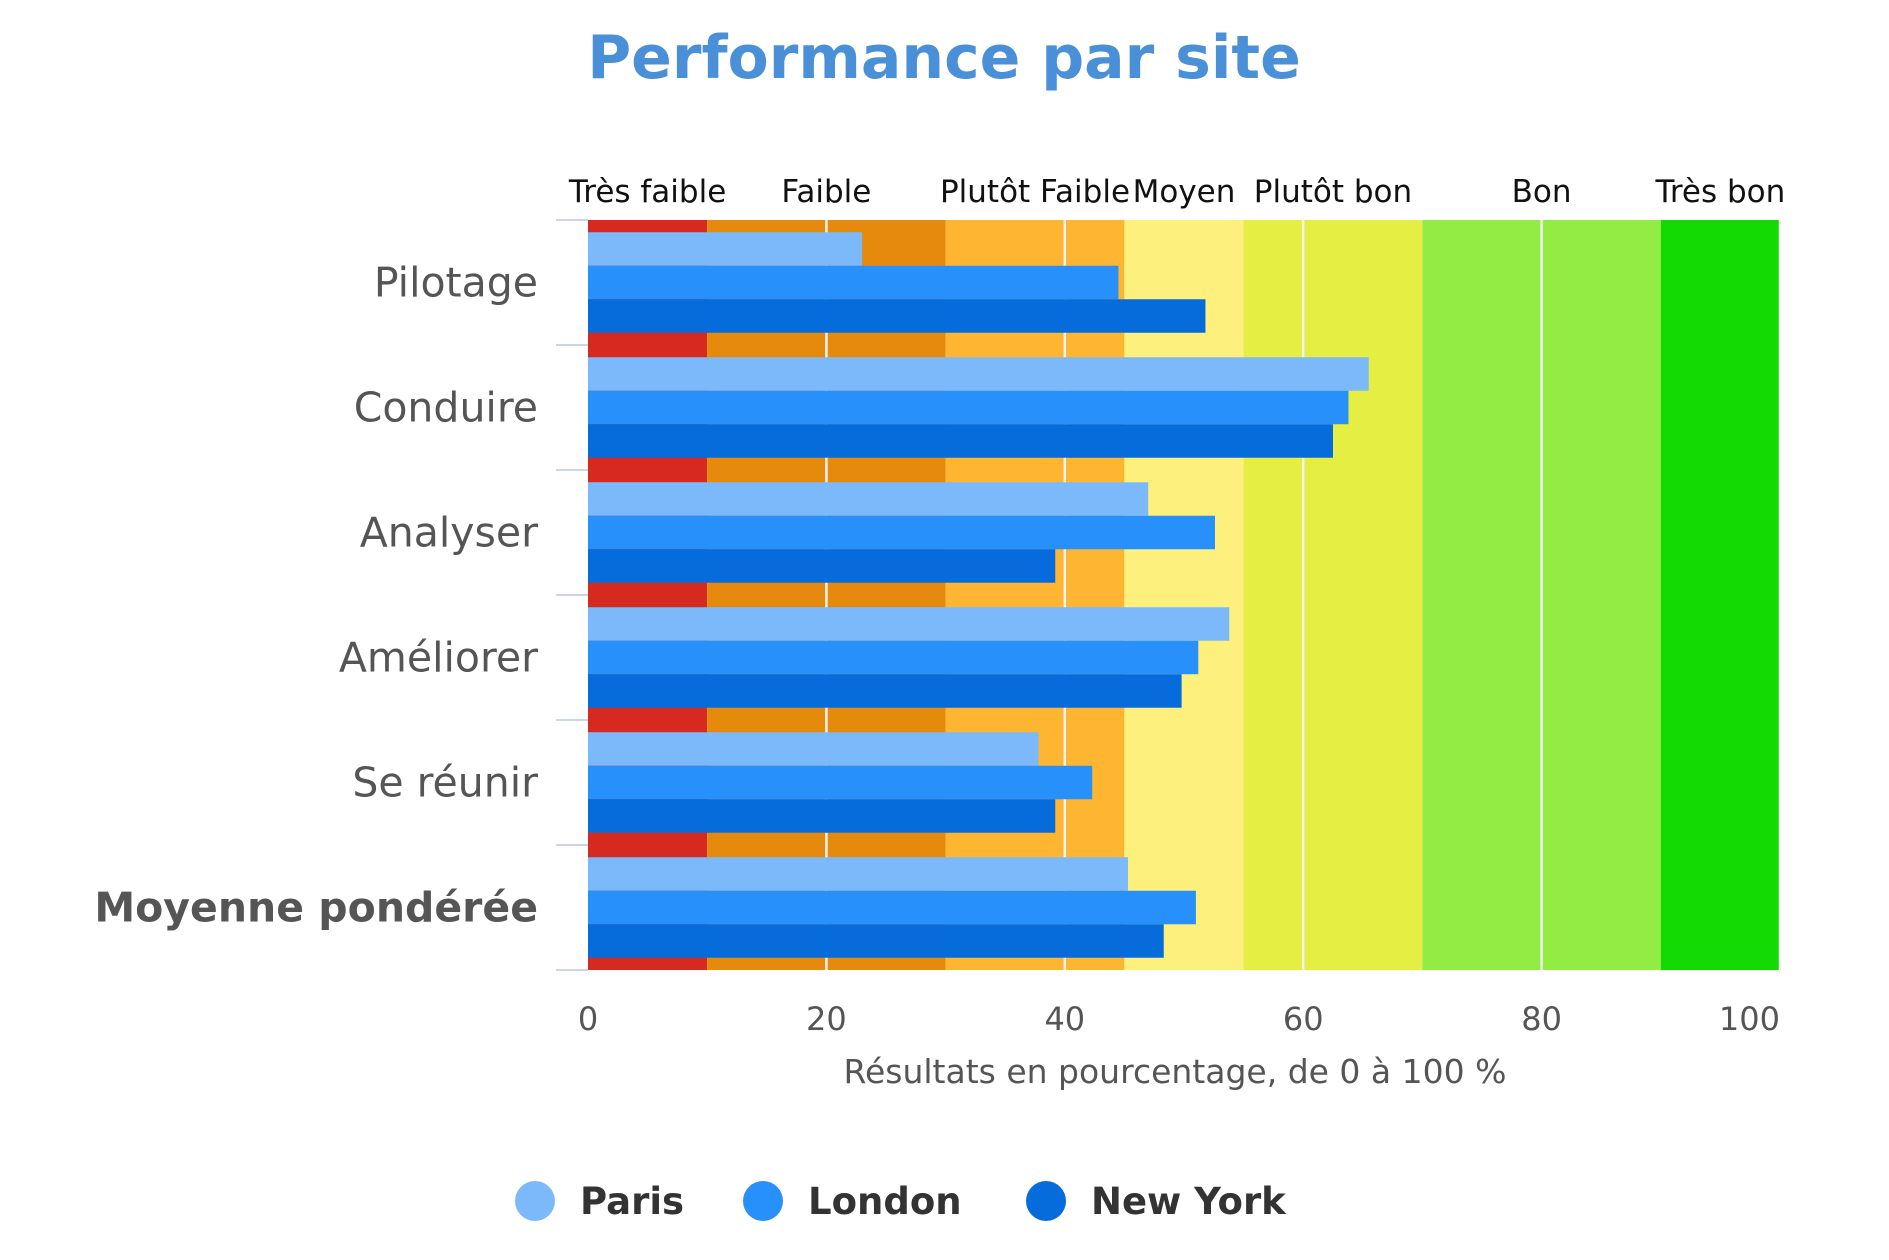  What do you see at coordinates (632, 1201) in the screenshot?
I see `legend-label-0: Paris` at bounding box center [632, 1201].